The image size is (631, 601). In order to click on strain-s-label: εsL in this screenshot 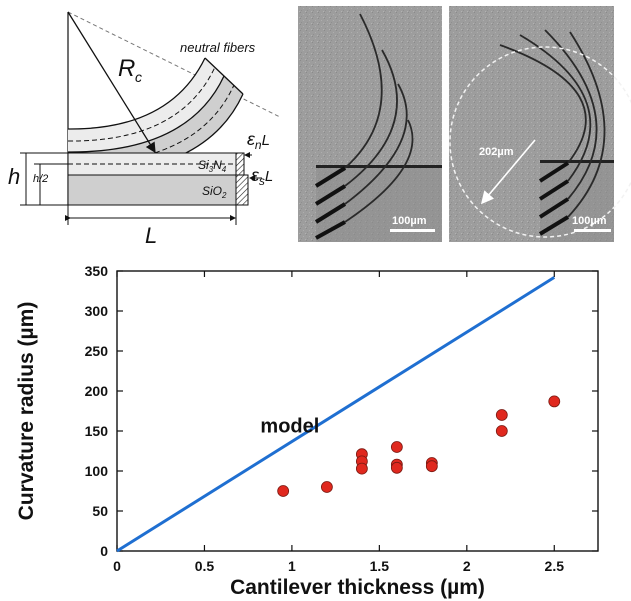, I will do `click(262, 176)`.